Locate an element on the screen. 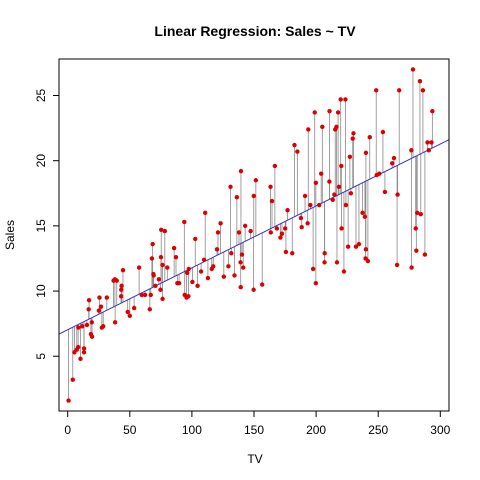  x-axis-label: TV is located at coordinates (254, 459).